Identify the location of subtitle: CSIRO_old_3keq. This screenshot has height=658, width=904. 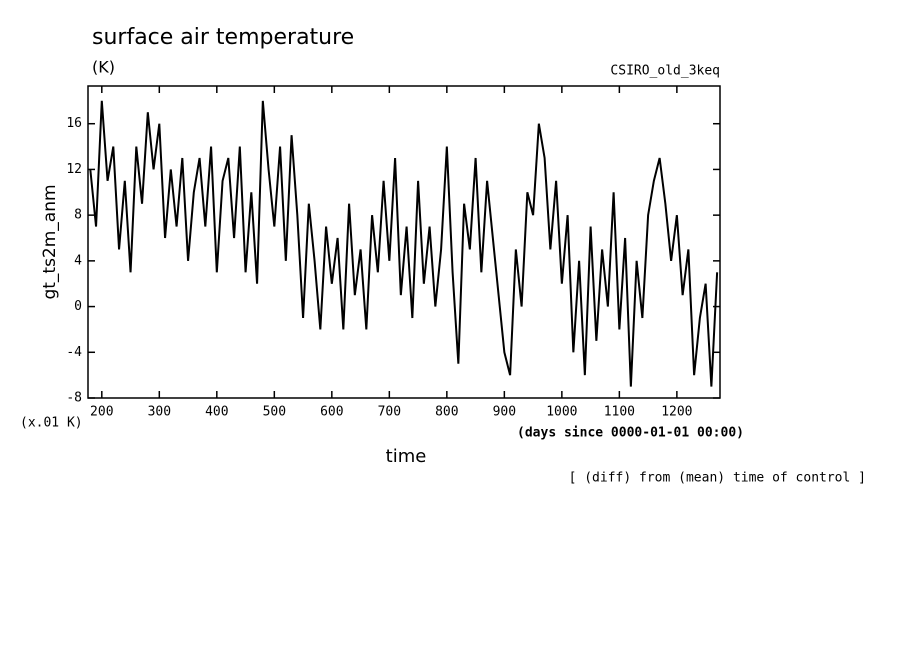
(665, 71).